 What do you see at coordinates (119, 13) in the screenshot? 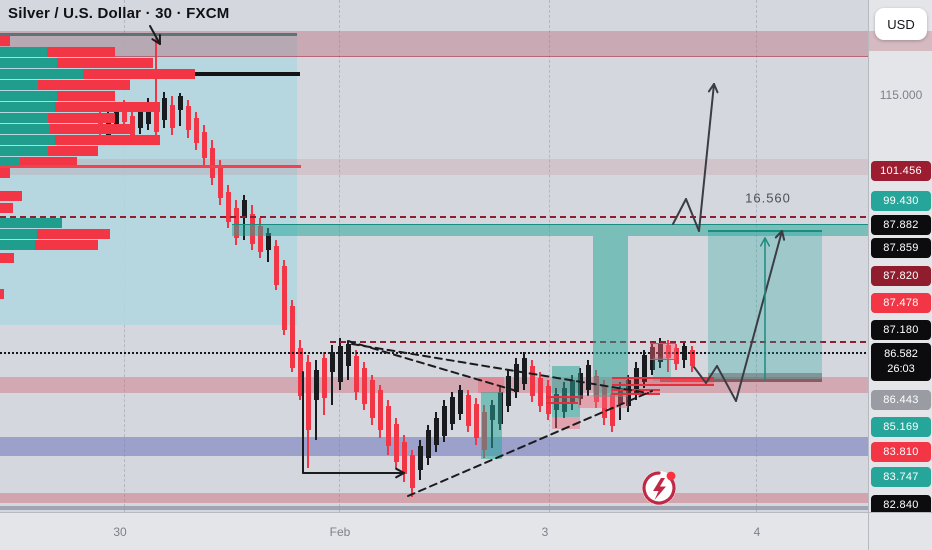
I see `symbol-title: Silver / U.S. Dollar · 30 · FXCM` at bounding box center [119, 13].